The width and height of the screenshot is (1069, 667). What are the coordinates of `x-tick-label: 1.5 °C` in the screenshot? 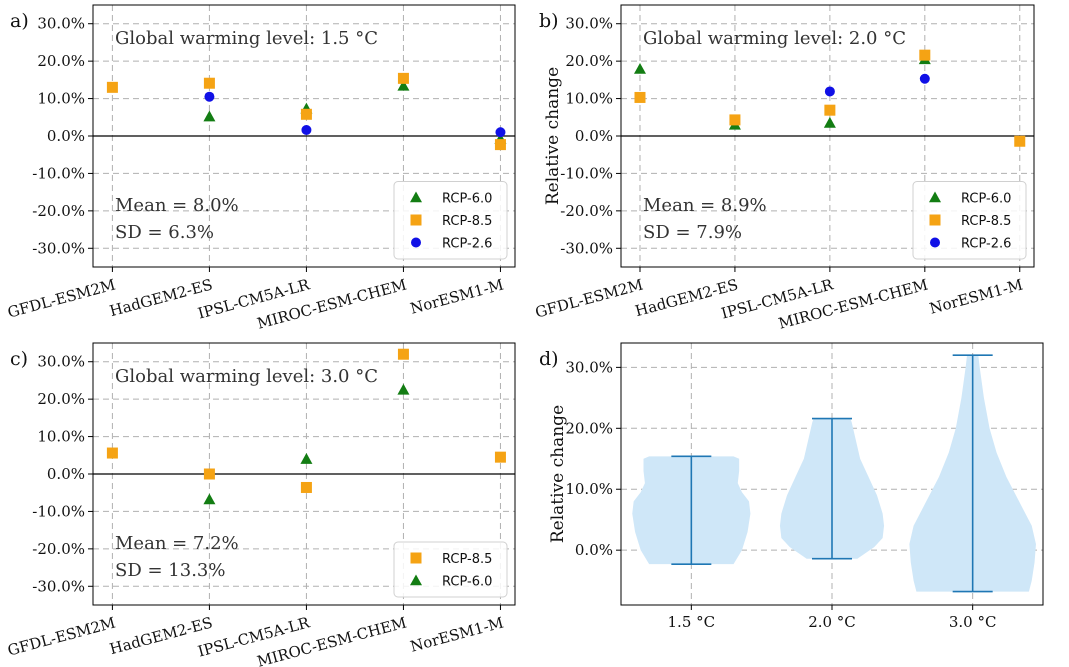 It's located at (692, 622).